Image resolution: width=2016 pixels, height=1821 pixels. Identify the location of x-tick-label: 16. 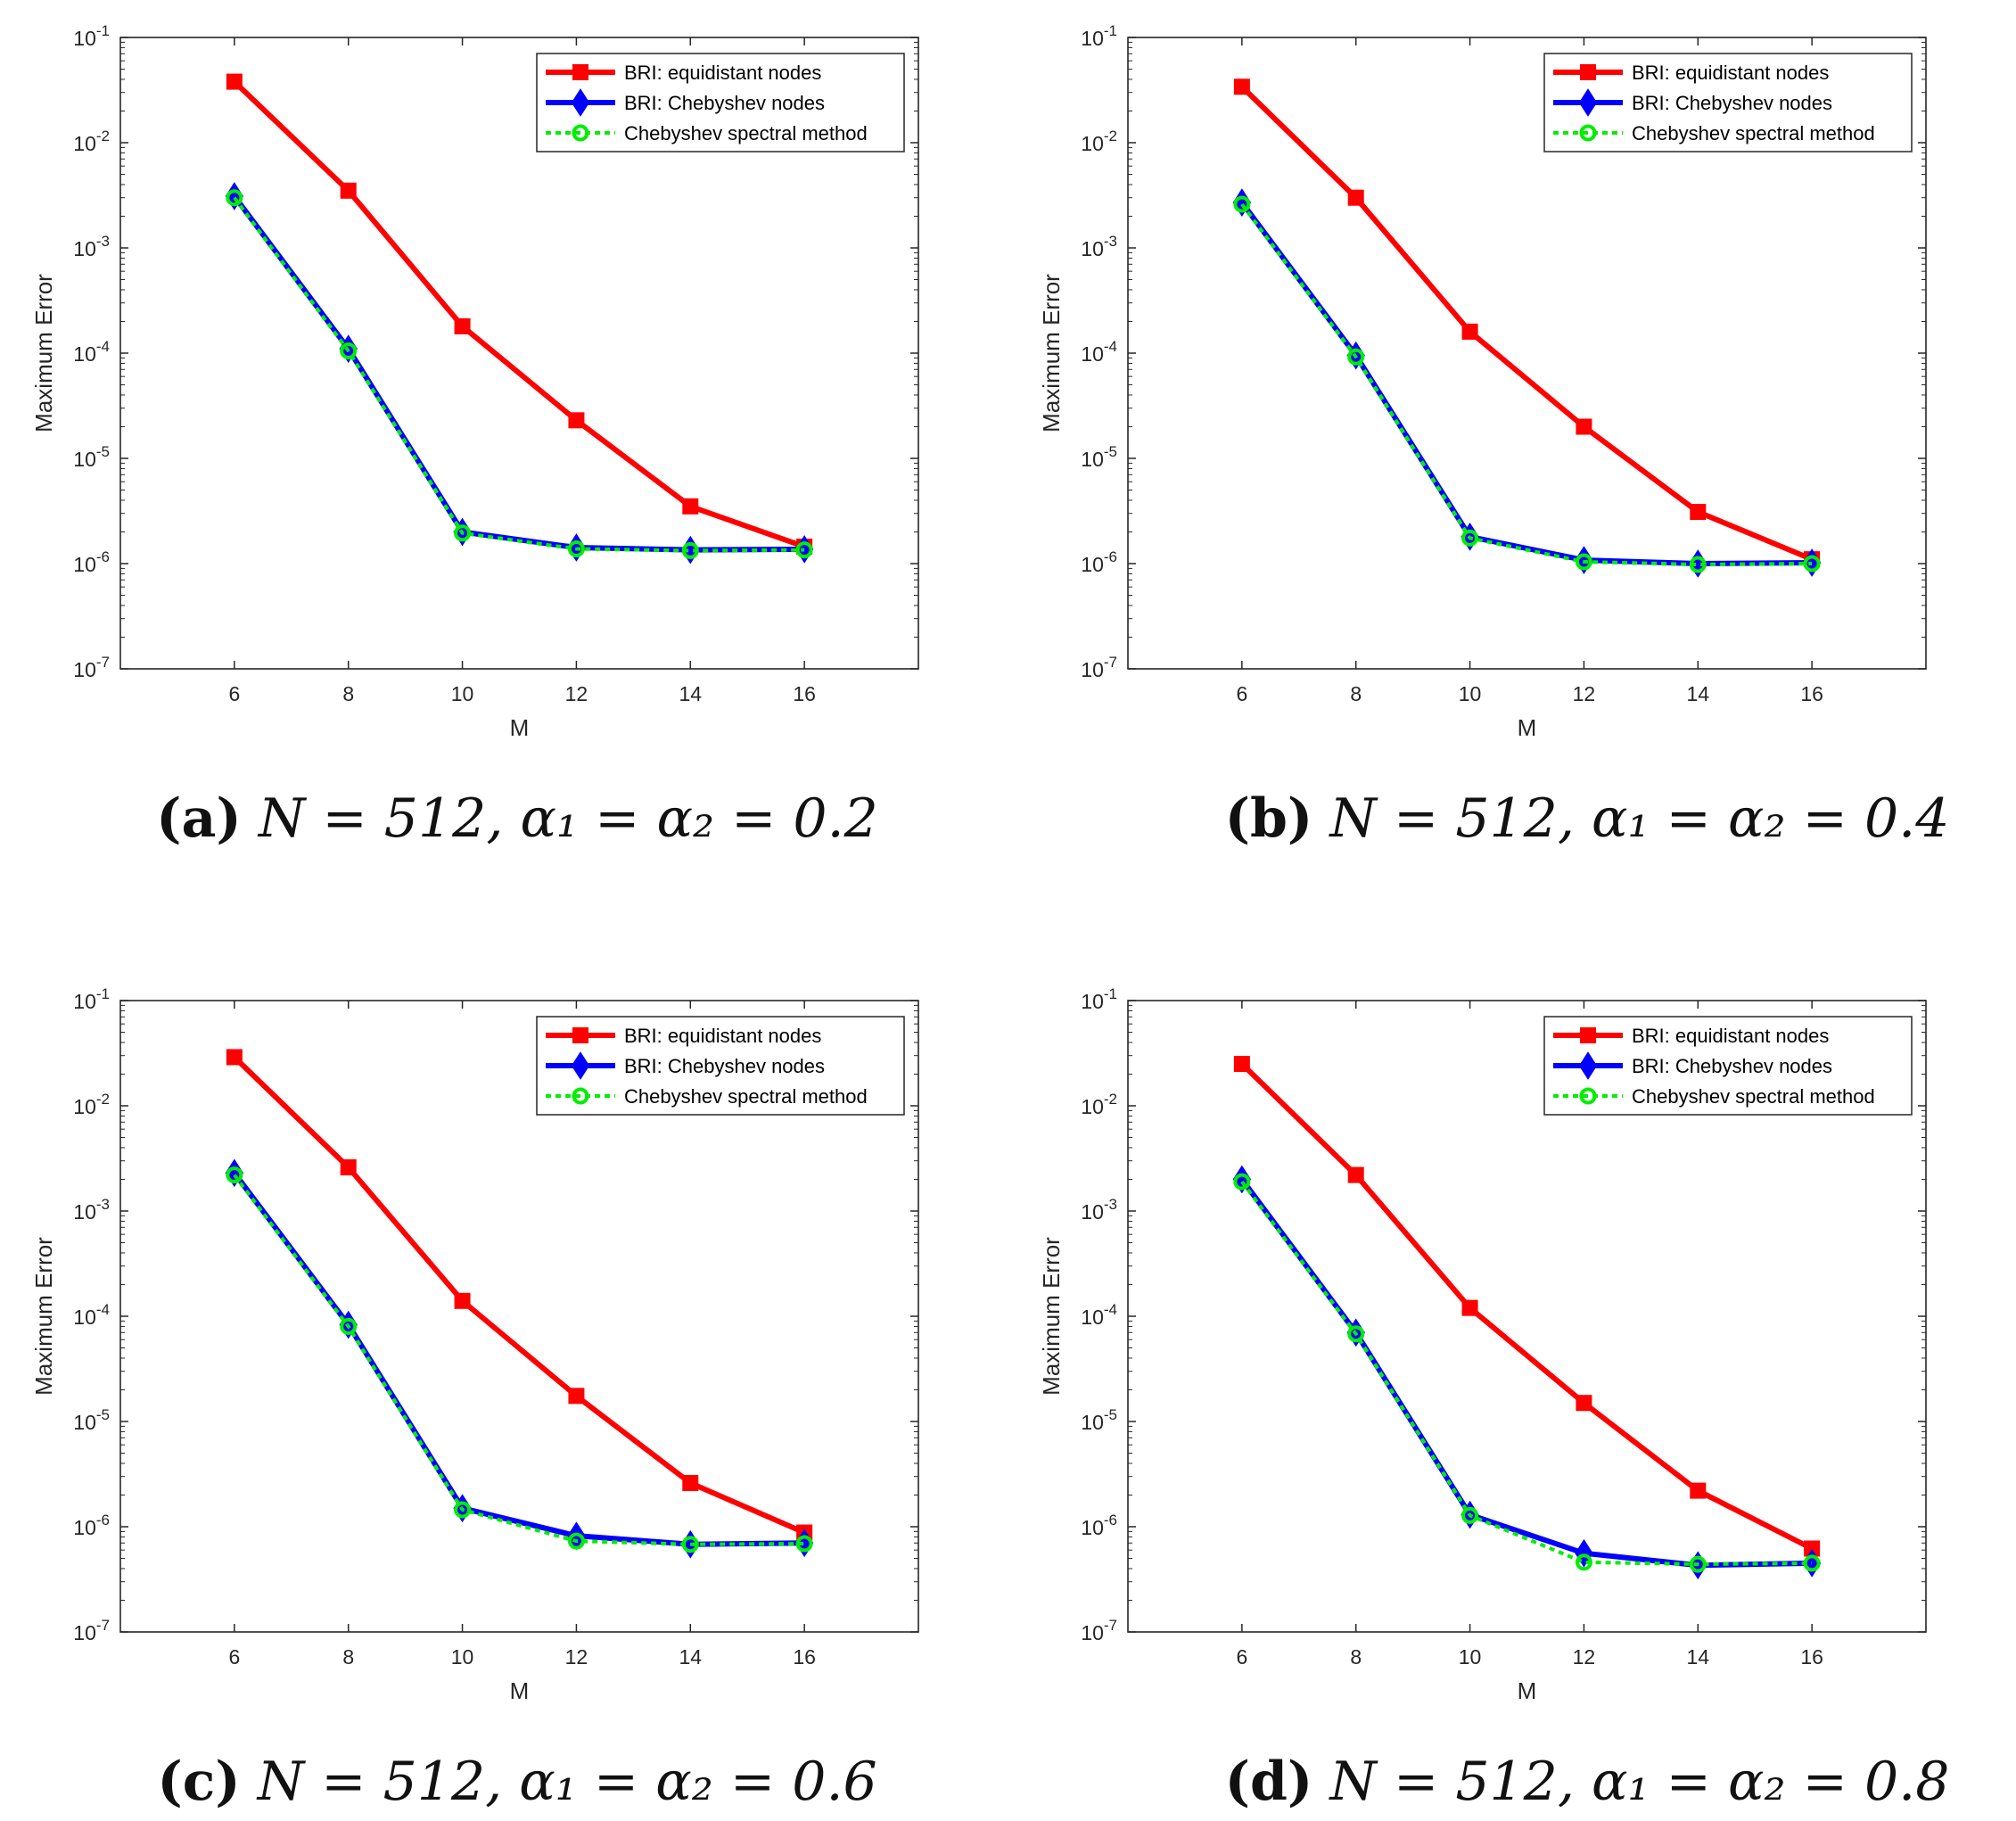
(1811, 693).